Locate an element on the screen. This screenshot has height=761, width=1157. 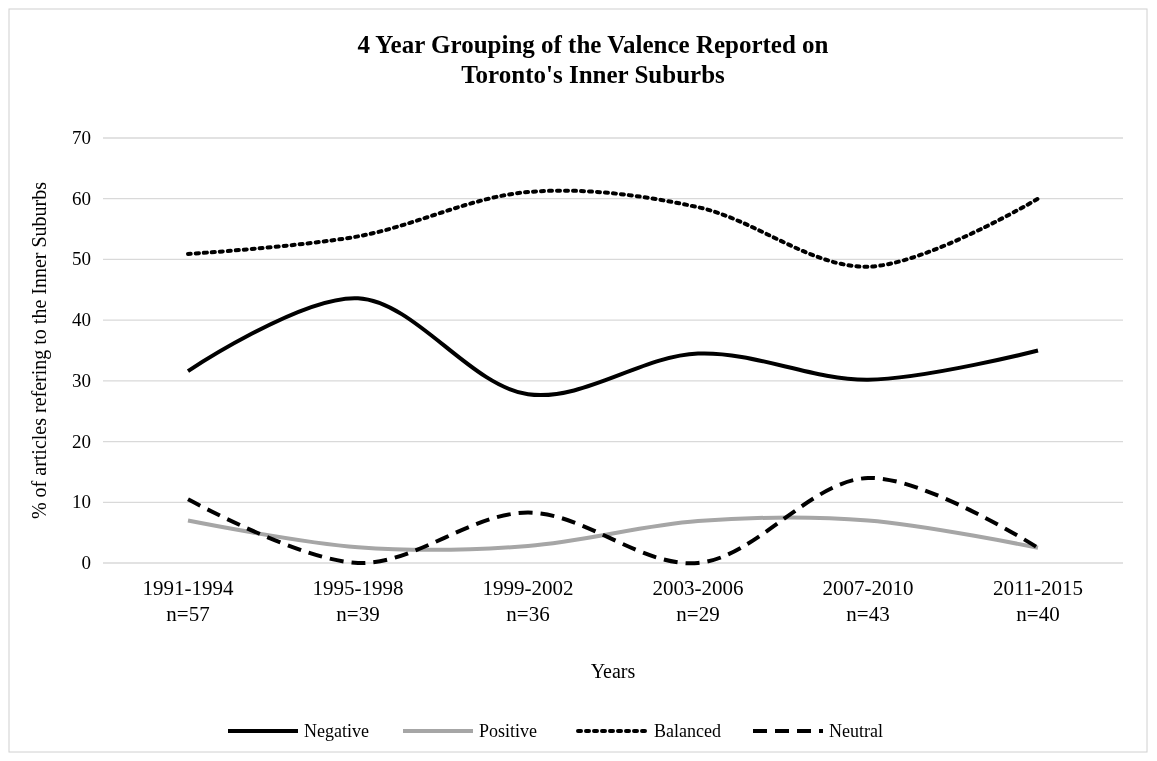
x-tick-label: 1991-1994 n=57 is located at coordinates (188, 601).